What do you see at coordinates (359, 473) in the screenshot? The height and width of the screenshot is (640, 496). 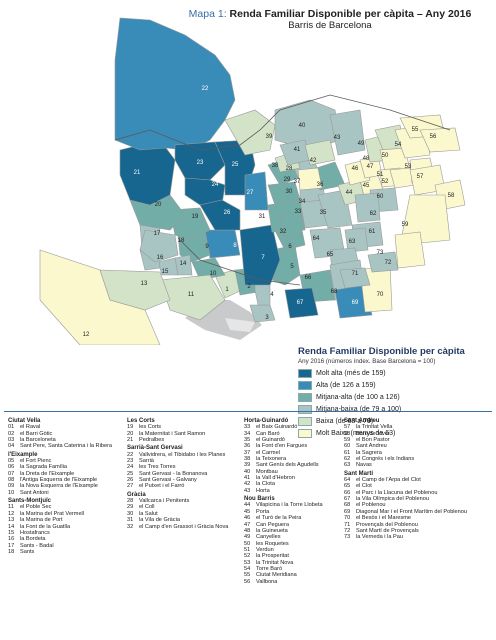 I see `district-heading: Sant Martí` at bounding box center [359, 473].